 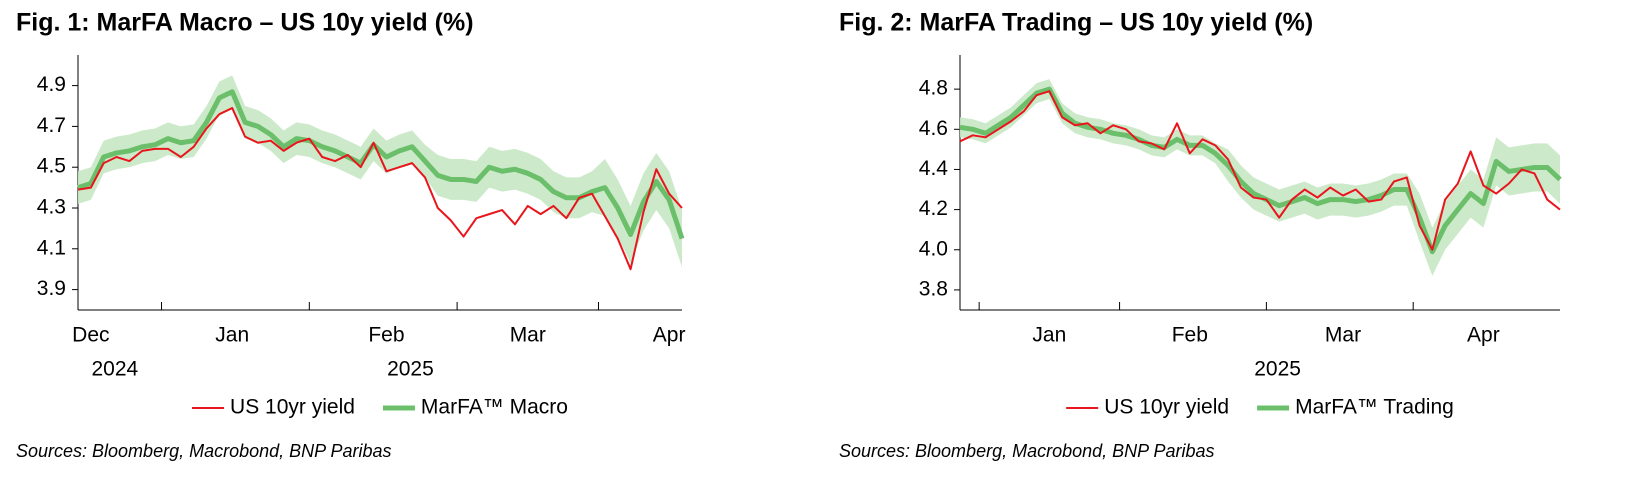 I want to click on y-tick-label: 4.8, so click(x=933, y=88).